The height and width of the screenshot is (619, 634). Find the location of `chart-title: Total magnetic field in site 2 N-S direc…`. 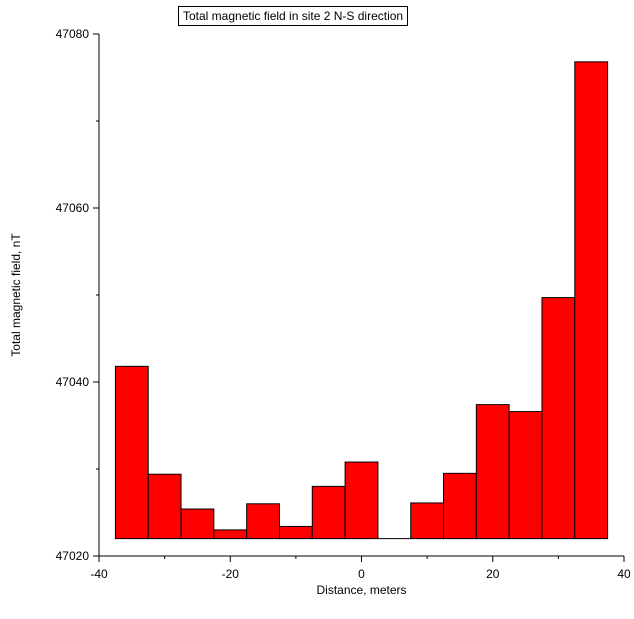

chart-title: Total magnetic field in site 2 N-S direc… is located at coordinates (293, 16).